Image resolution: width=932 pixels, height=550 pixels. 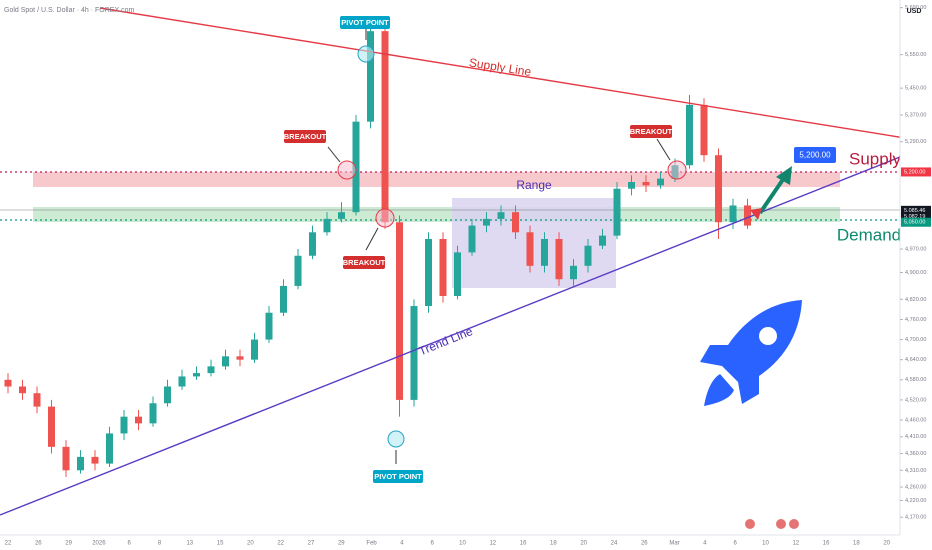 I want to click on x-tick-label: 22, so click(x=280, y=544).